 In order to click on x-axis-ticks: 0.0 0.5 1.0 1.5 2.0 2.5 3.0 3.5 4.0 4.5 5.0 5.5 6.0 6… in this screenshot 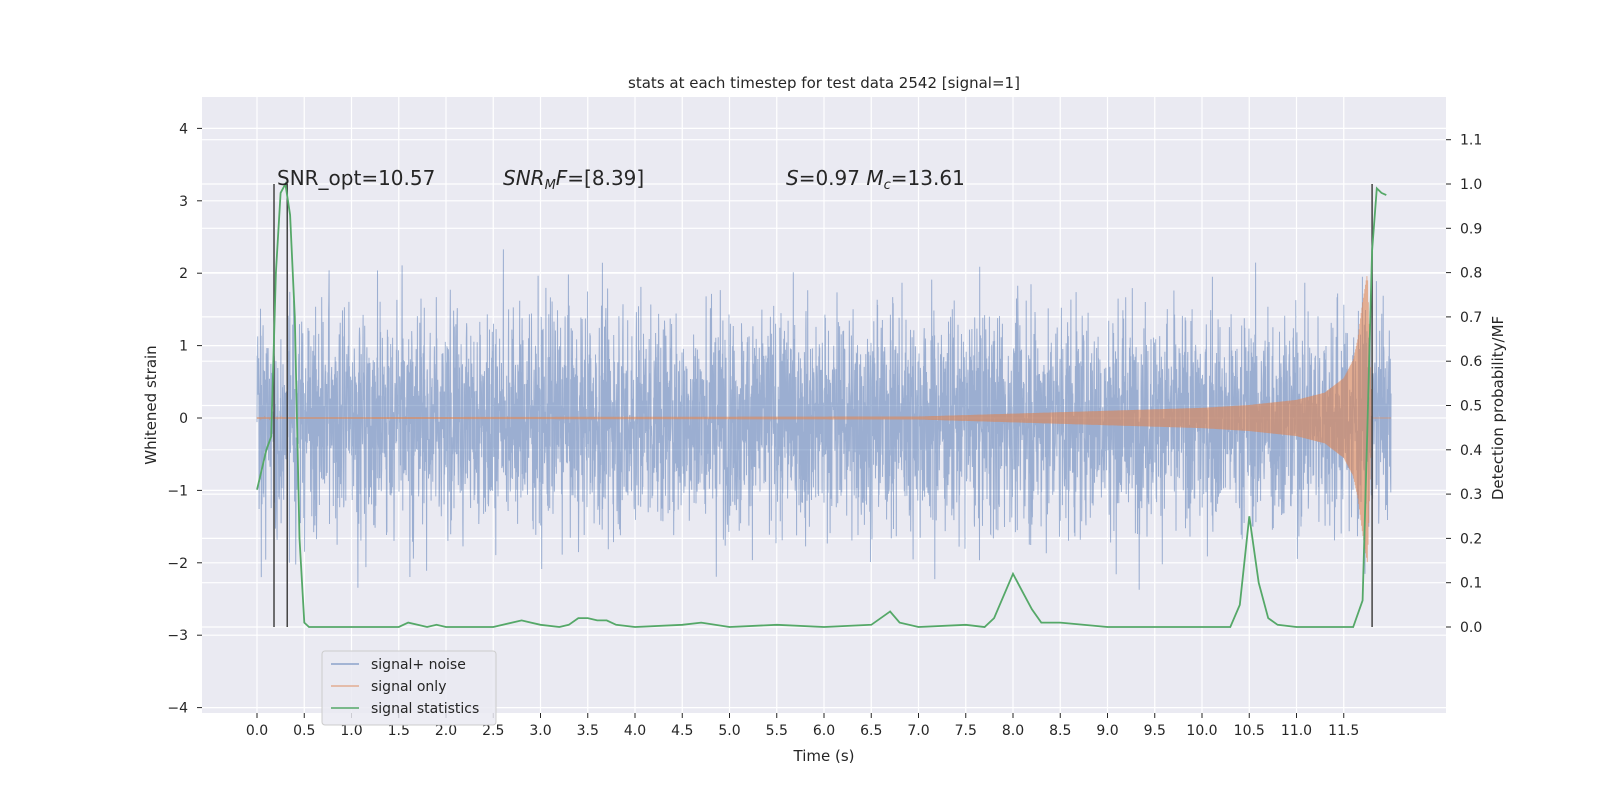, I will do `click(802, 726)`.